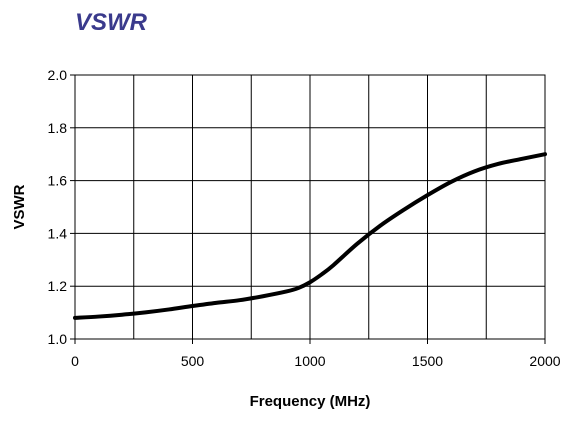  Describe the element at coordinates (75, 361) in the screenshot. I see `x-tick-label: 0` at that location.